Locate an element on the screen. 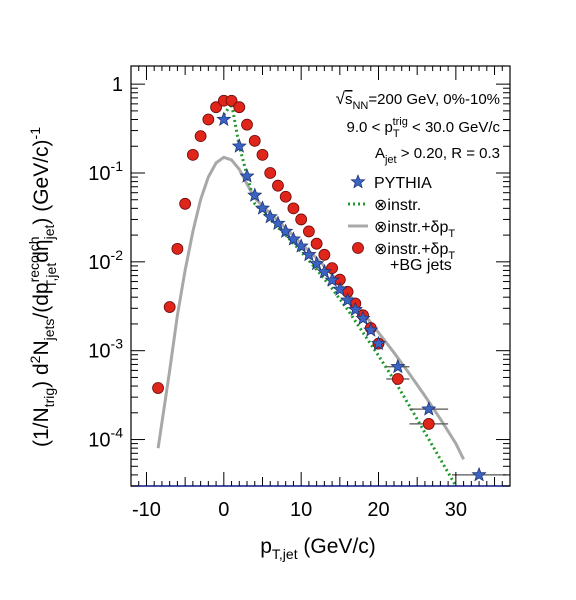 This screenshot has width=576, height=600. x-tick-label: 10 is located at coordinates (301, 510).